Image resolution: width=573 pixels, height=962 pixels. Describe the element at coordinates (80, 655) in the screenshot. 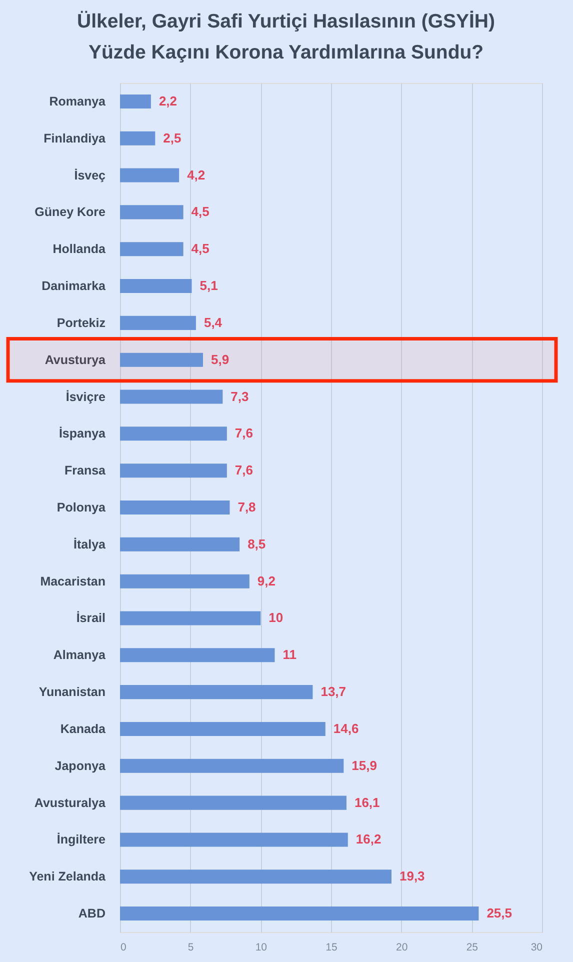

I see `y-tick-label: Almanya` at that location.